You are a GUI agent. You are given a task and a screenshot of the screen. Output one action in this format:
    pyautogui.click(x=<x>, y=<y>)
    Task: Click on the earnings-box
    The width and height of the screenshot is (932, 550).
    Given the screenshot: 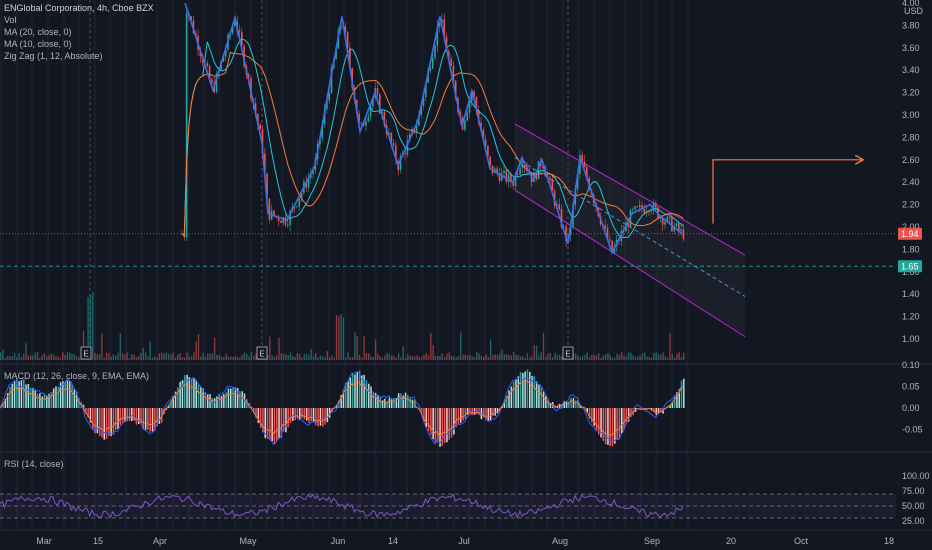 What is the action you would take?
    pyautogui.click(x=262, y=353)
    